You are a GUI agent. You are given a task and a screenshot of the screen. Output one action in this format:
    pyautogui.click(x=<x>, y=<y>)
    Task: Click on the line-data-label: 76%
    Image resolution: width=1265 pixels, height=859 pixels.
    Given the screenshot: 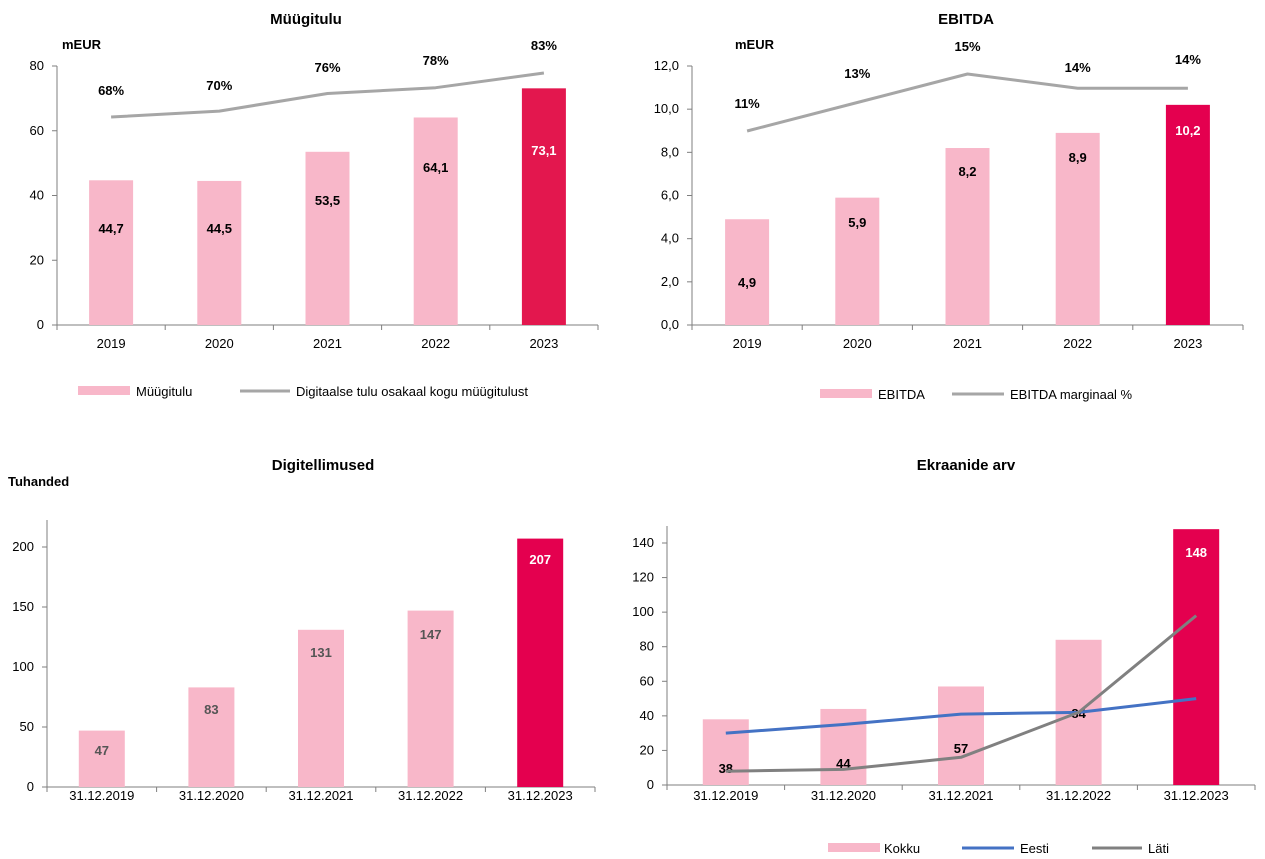 What is the action you would take?
    pyautogui.click(x=327, y=67)
    